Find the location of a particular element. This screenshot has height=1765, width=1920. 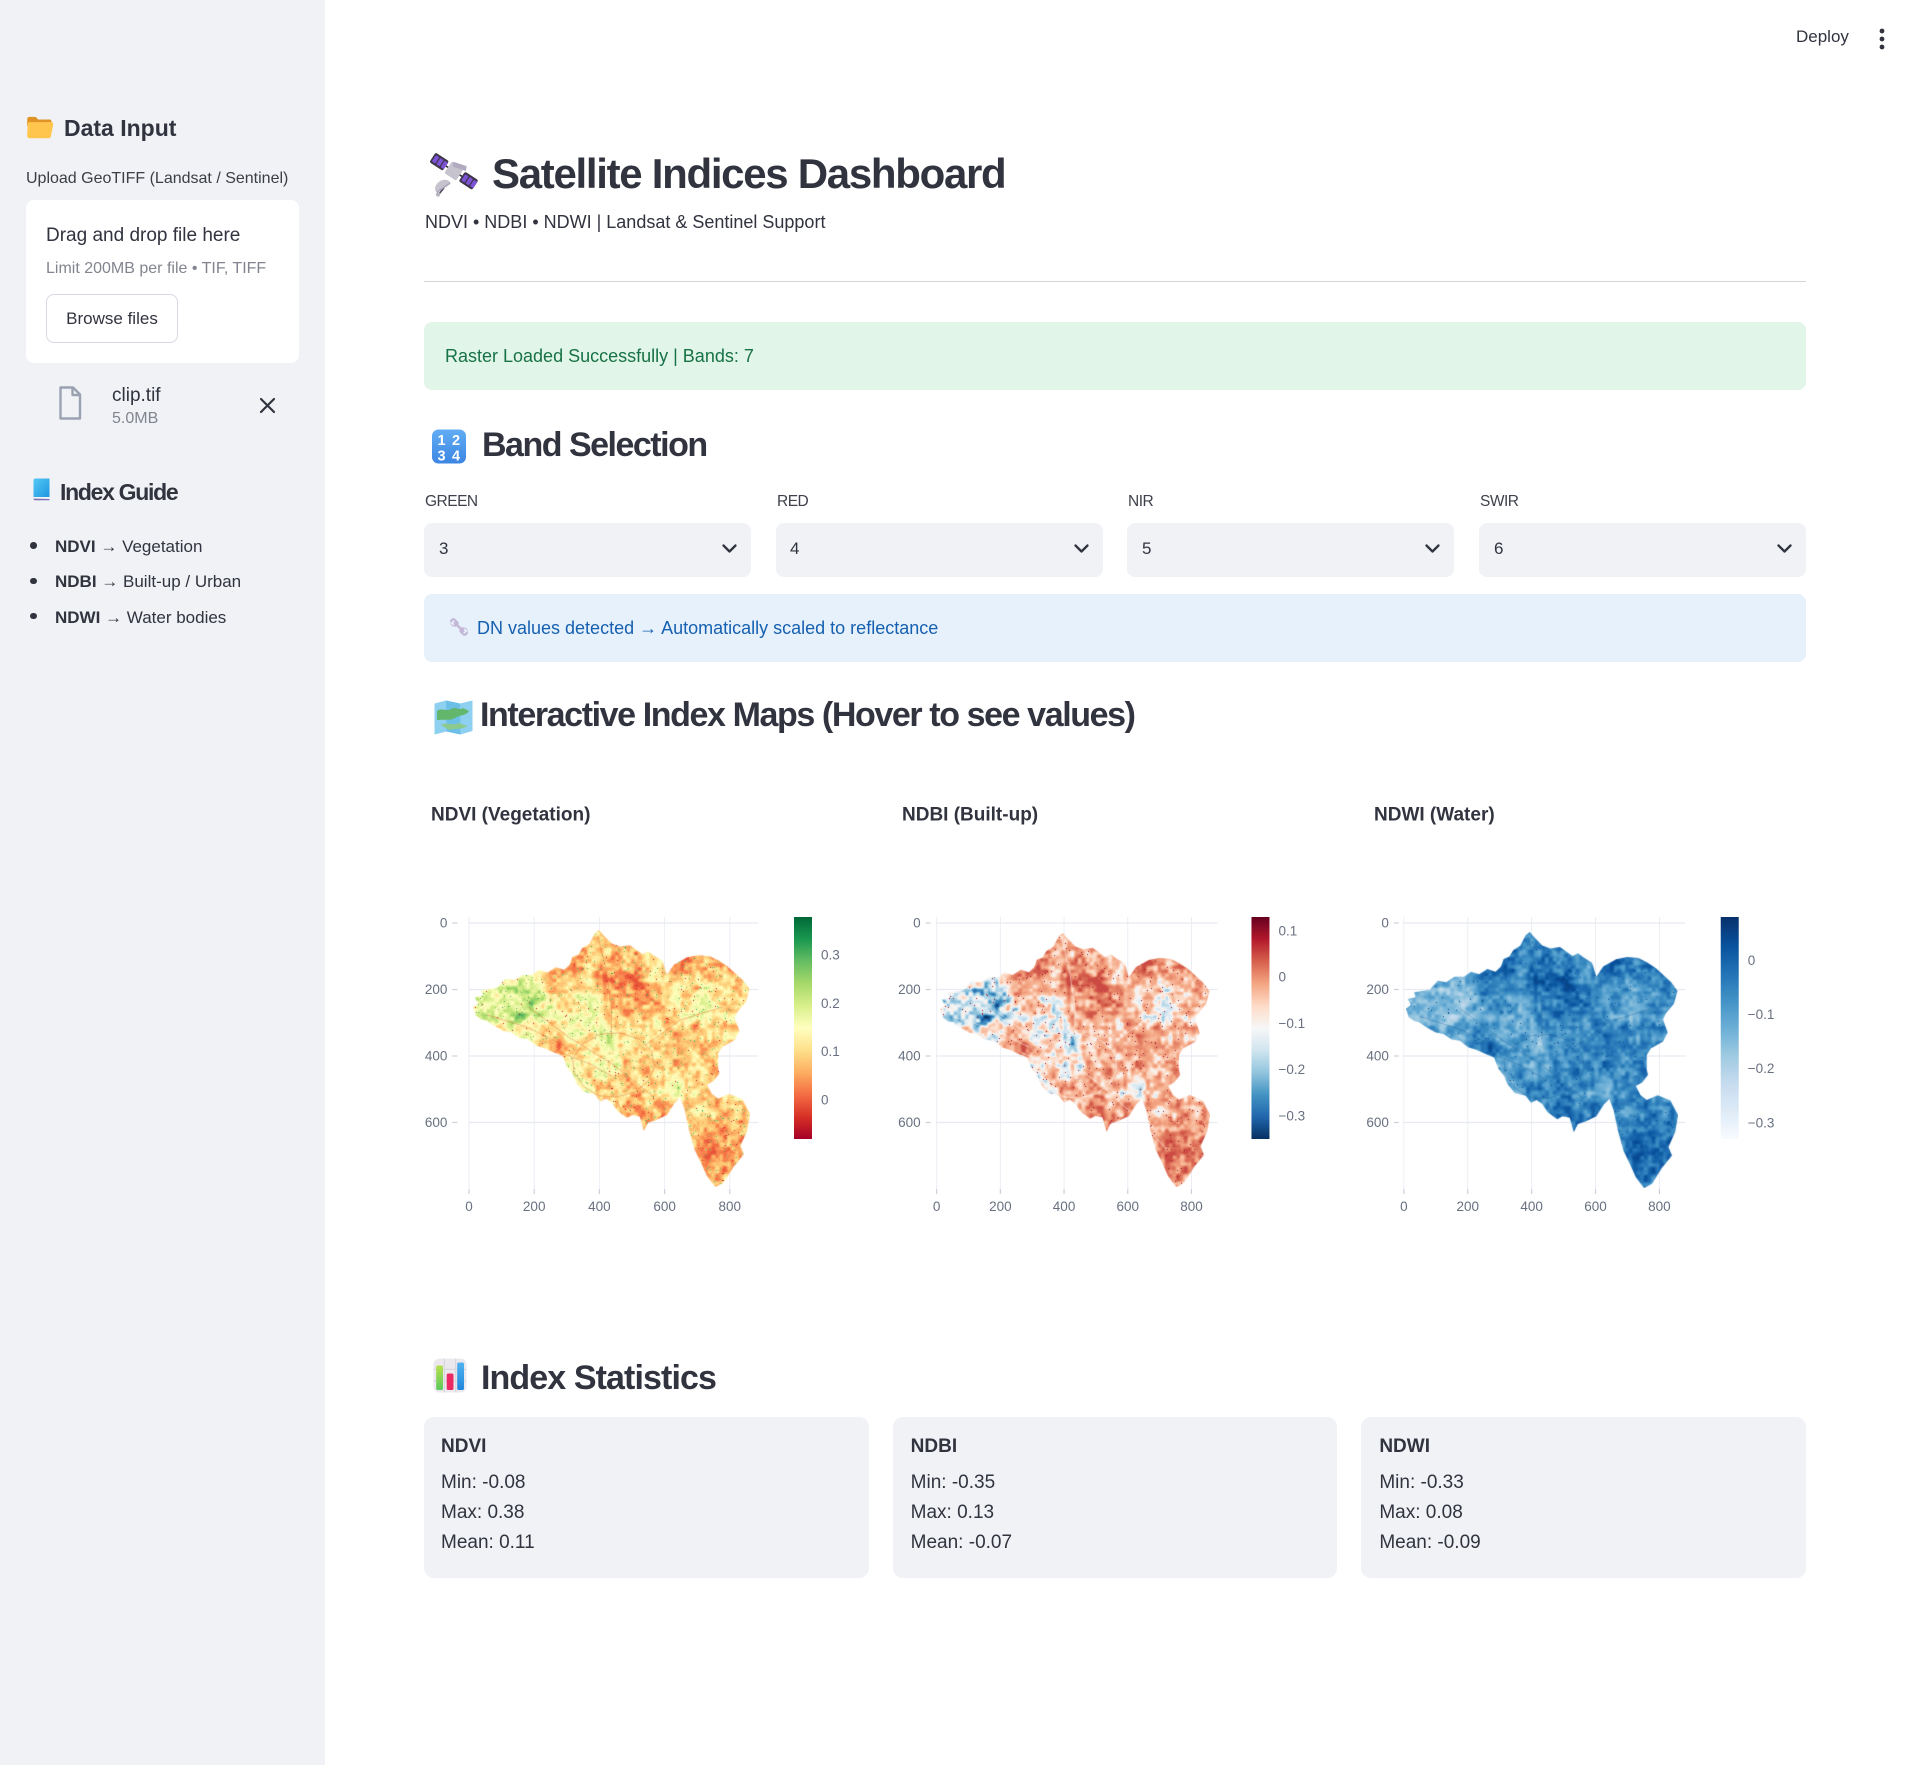

svg-text: 0.2 is located at coordinates (830, 1003).